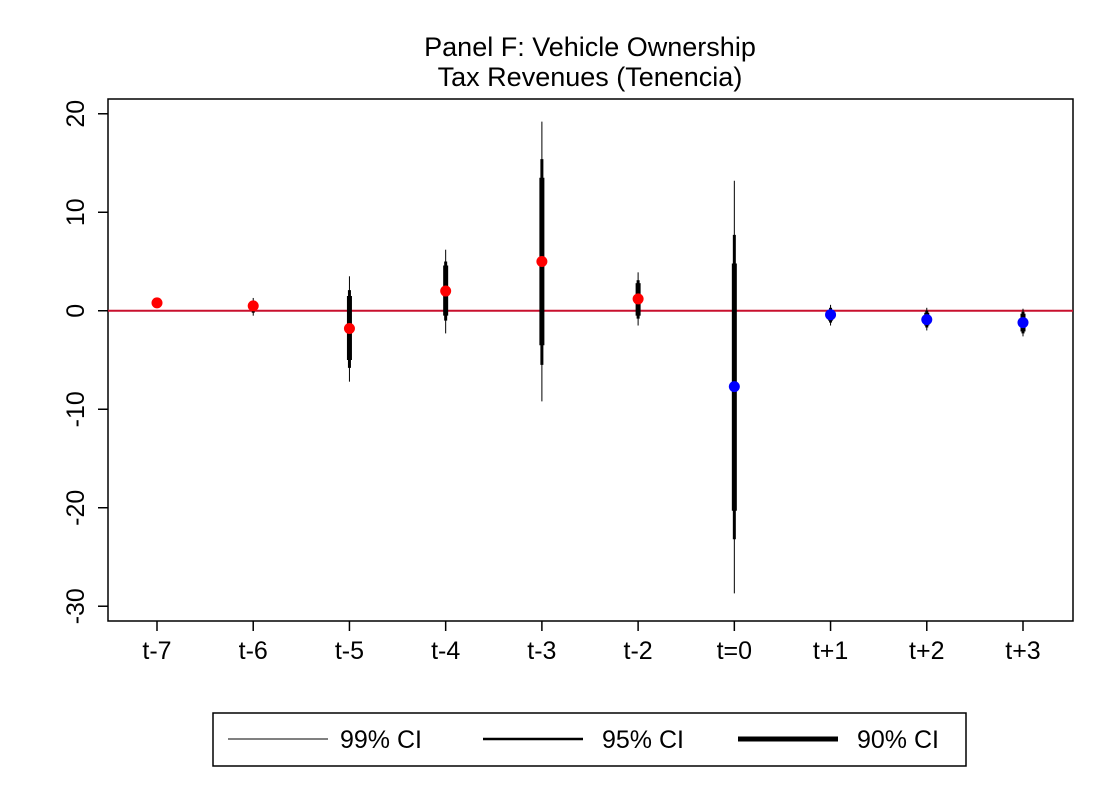 The image size is (1100, 800). Describe the element at coordinates (926, 651) in the screenshot. I see `x-tick-label: t+2` at that location.